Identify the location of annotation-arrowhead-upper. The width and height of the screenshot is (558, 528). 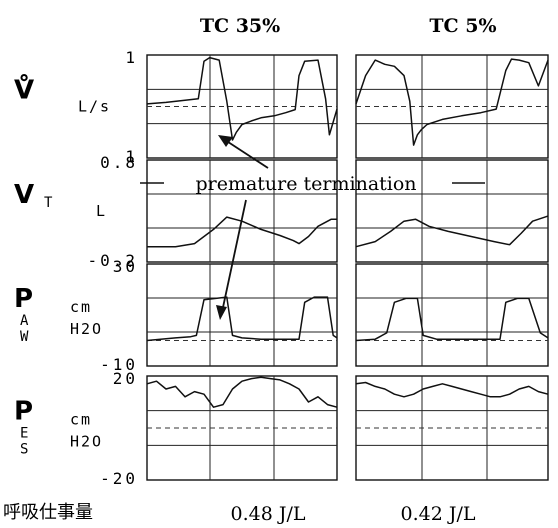
(225, 141).